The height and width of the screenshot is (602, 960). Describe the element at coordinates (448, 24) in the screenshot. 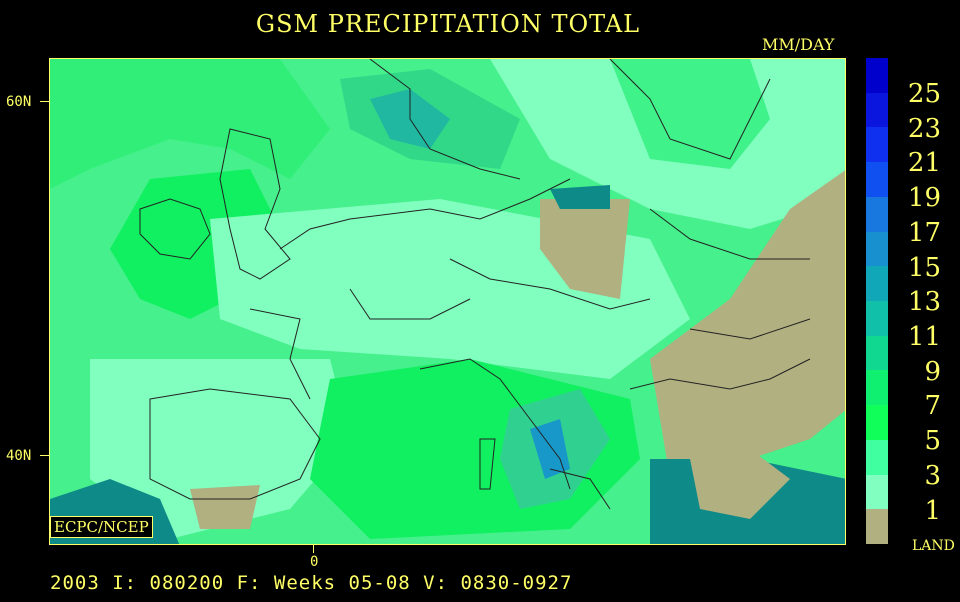

I see `map-title: GSM PRECIPITATION TOTAL` at that location.